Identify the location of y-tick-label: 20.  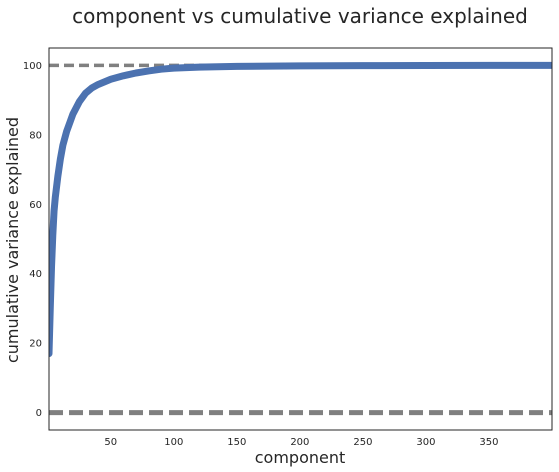
(35, 344).